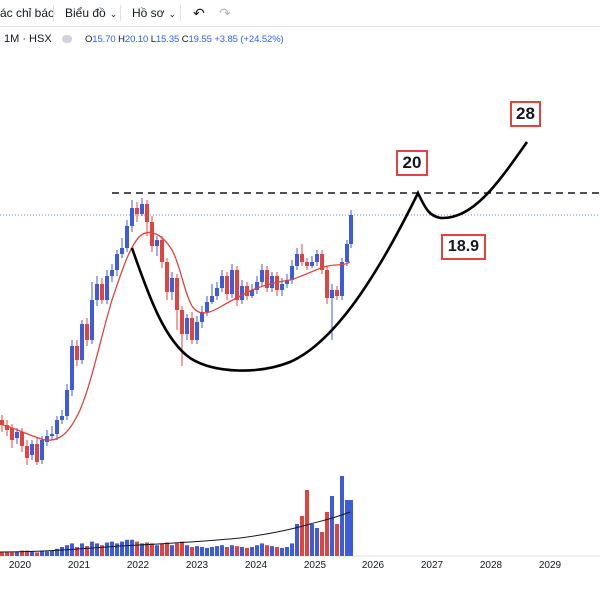 The height and width of the screenshot is (600, 600). Describe the element at coordinates (300, 568) in the screenshot. I see `x-axis-labels: 2020 2021 2022 2023 2024 2025 2026 2027 2028 2029` at that location.